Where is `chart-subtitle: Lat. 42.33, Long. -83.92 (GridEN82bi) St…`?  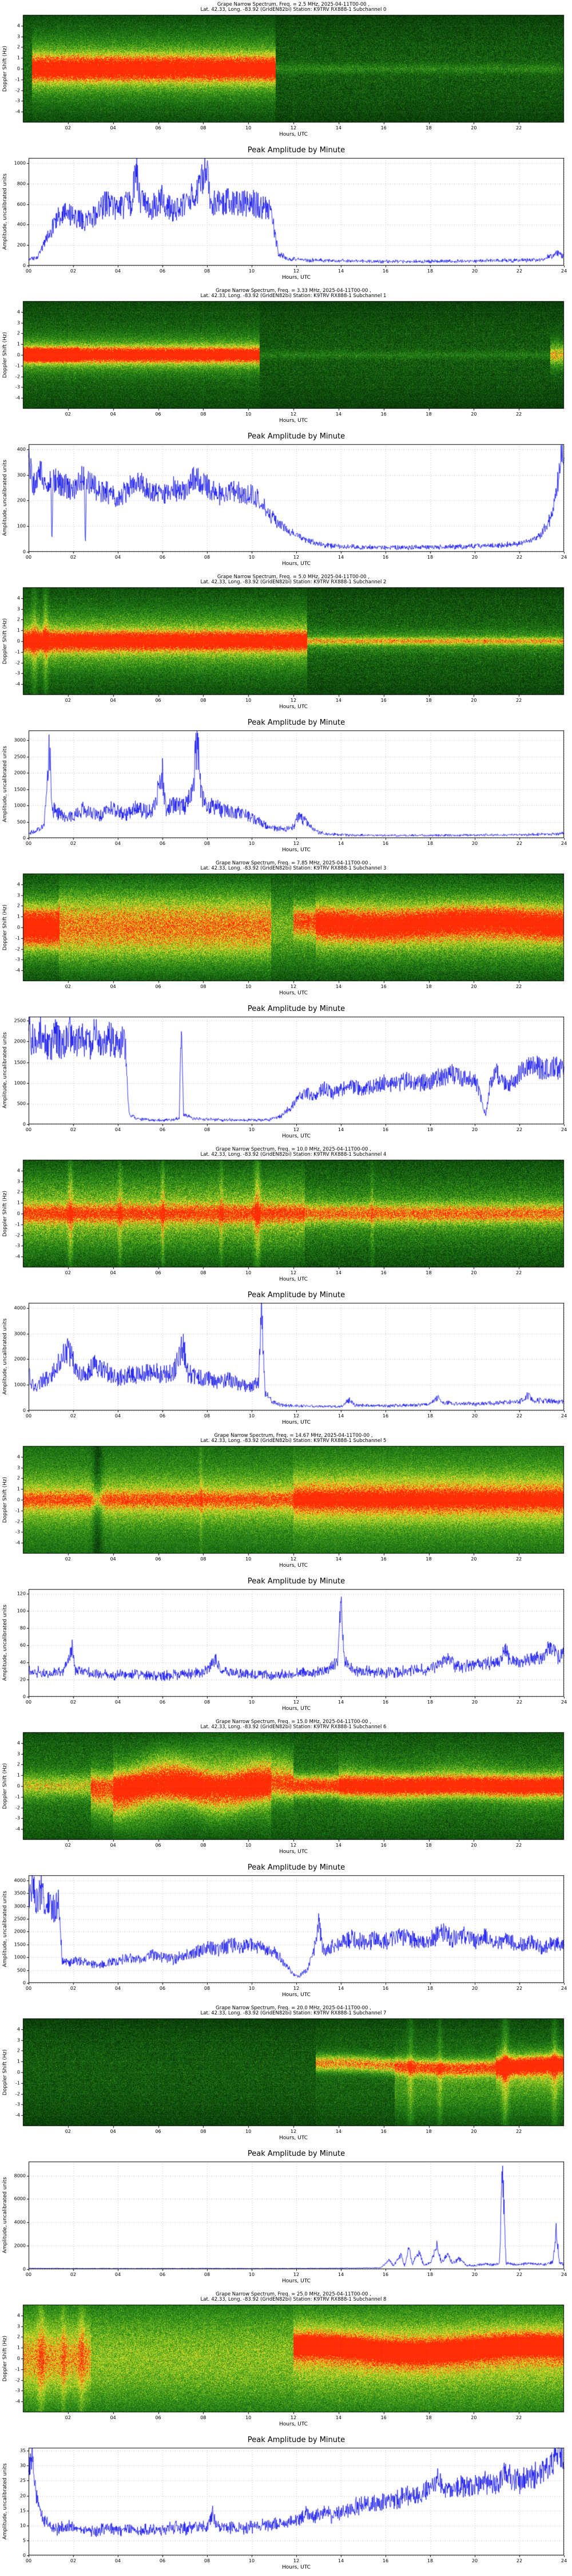
chart-subtitle: Lat. 42.33, Long. -83.92 (GridEN82bi) St… is located at coordinates (293, 582).